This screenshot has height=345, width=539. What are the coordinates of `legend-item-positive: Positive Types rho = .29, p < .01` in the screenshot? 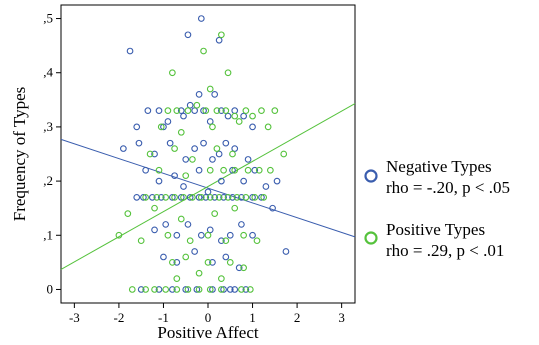 It's located at (434, 240).